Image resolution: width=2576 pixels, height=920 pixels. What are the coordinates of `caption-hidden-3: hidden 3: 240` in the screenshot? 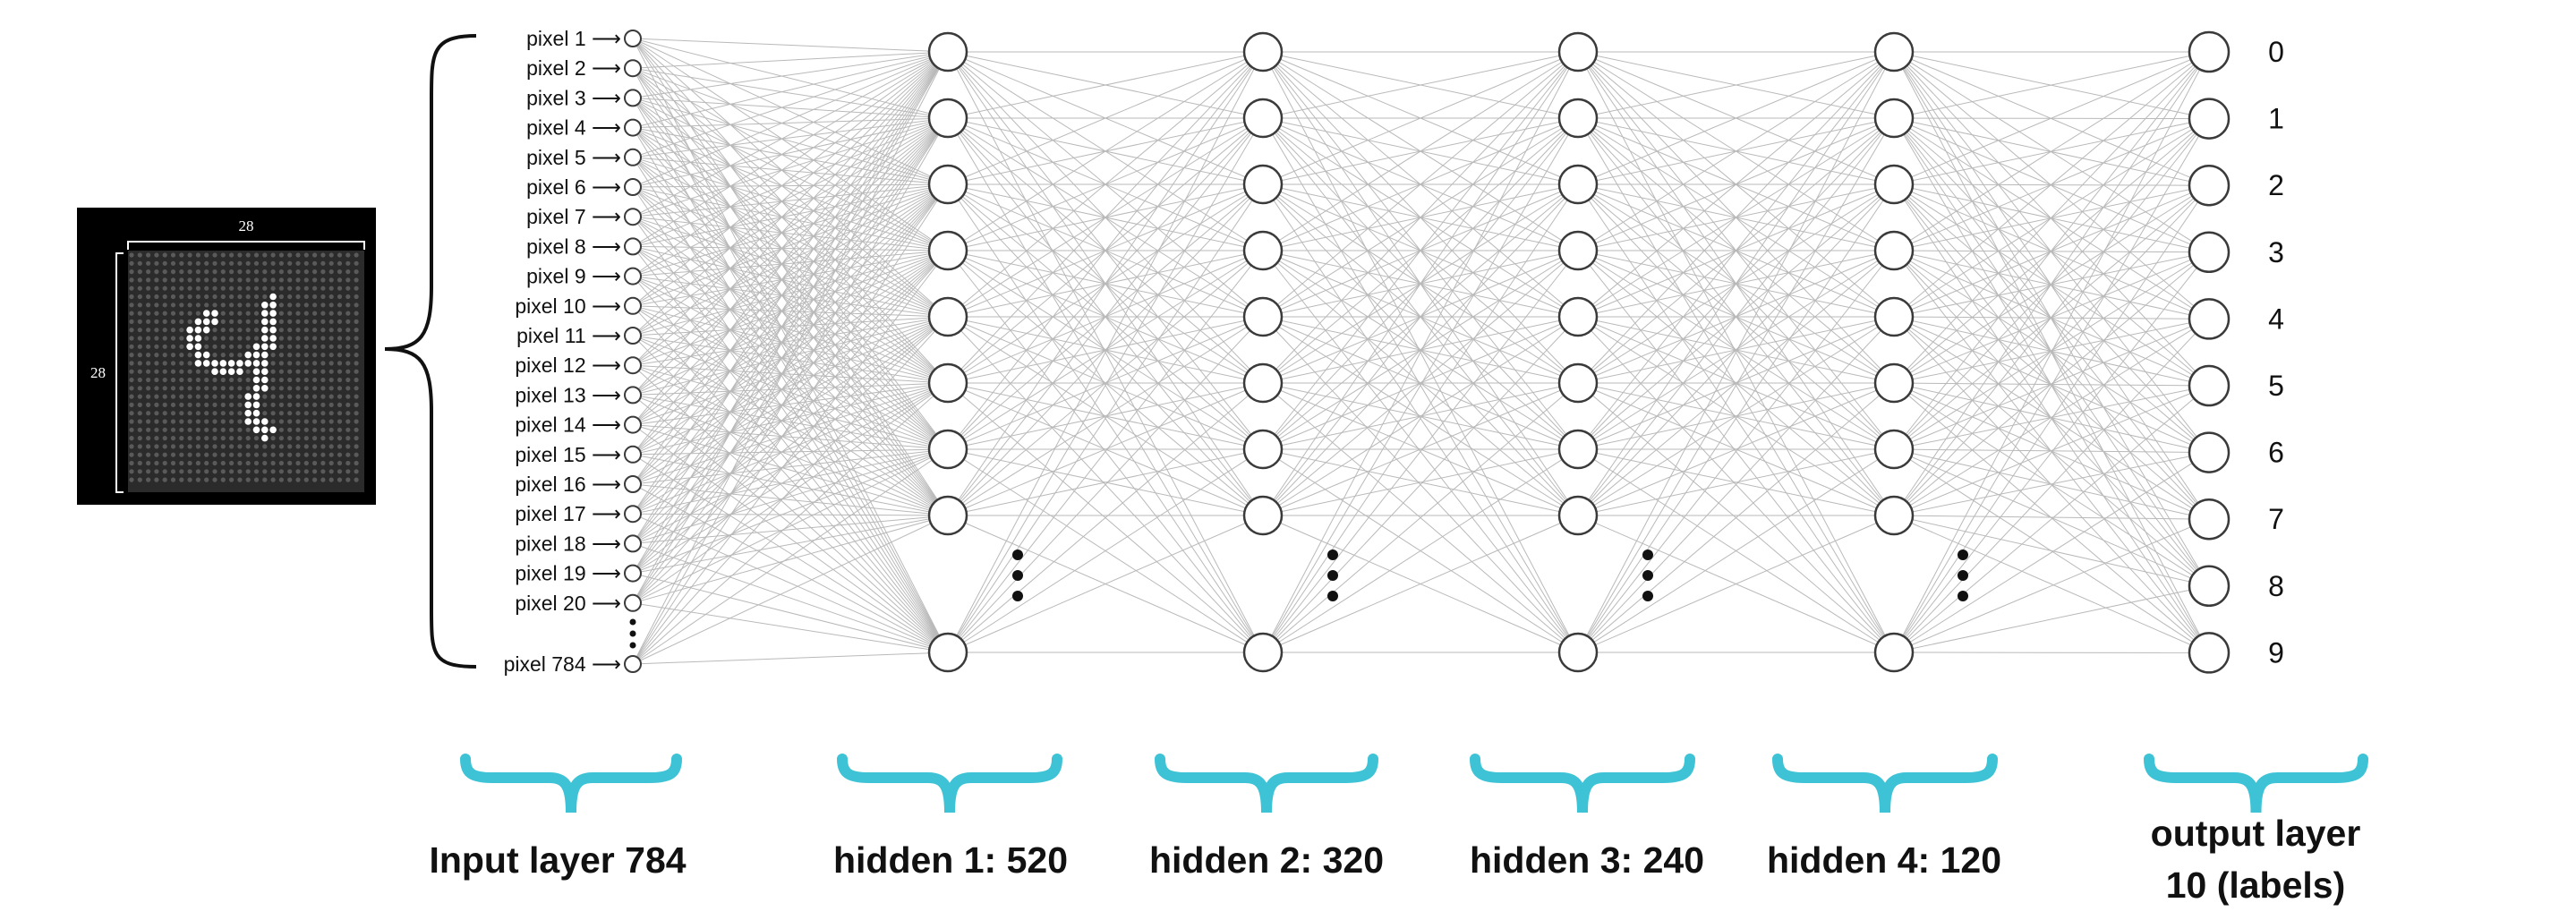 It's located at (1587, 860).